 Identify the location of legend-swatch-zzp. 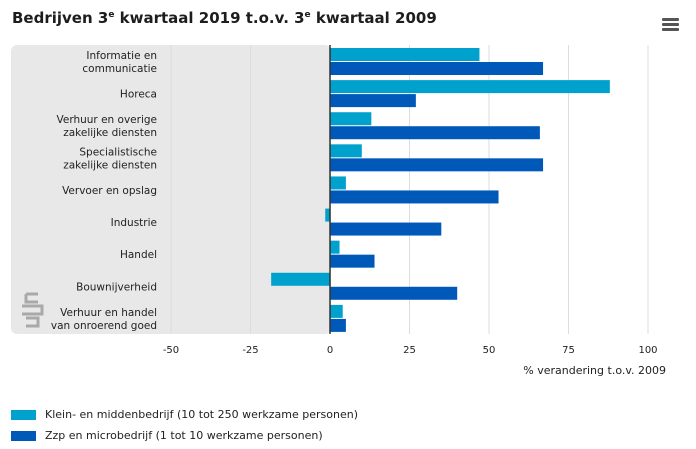
(23, 435).